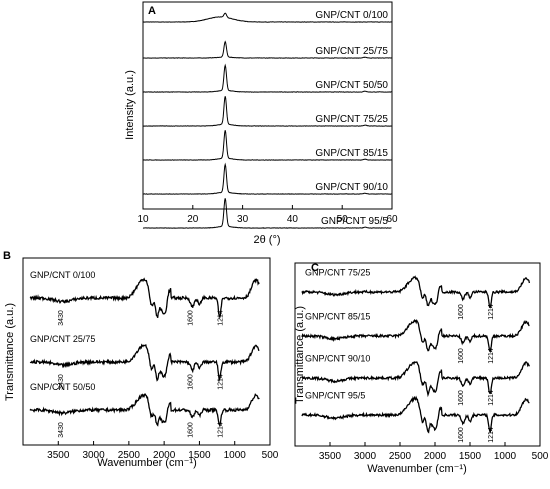 This screenshot has width=550, height=489. Describe the element at coordinates (147, 463) in the screenshot. I see `panel-b-x-label: Wavenumber (cm⁻¹)` at that location.